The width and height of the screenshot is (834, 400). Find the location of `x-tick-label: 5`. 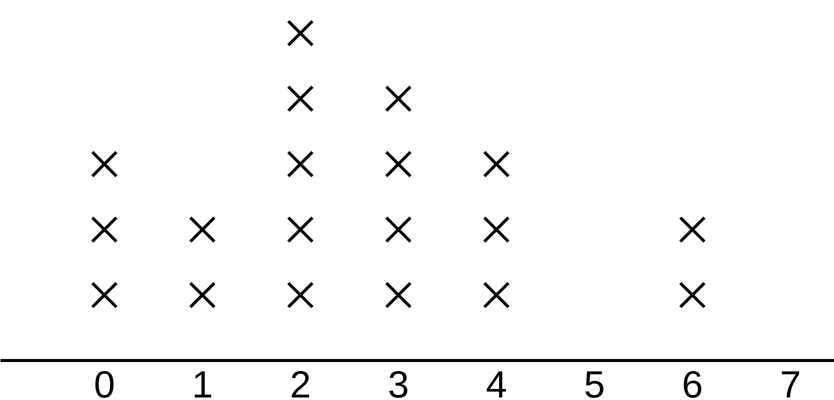

x-tick-label: 5 is located at coordinates (594, 382).